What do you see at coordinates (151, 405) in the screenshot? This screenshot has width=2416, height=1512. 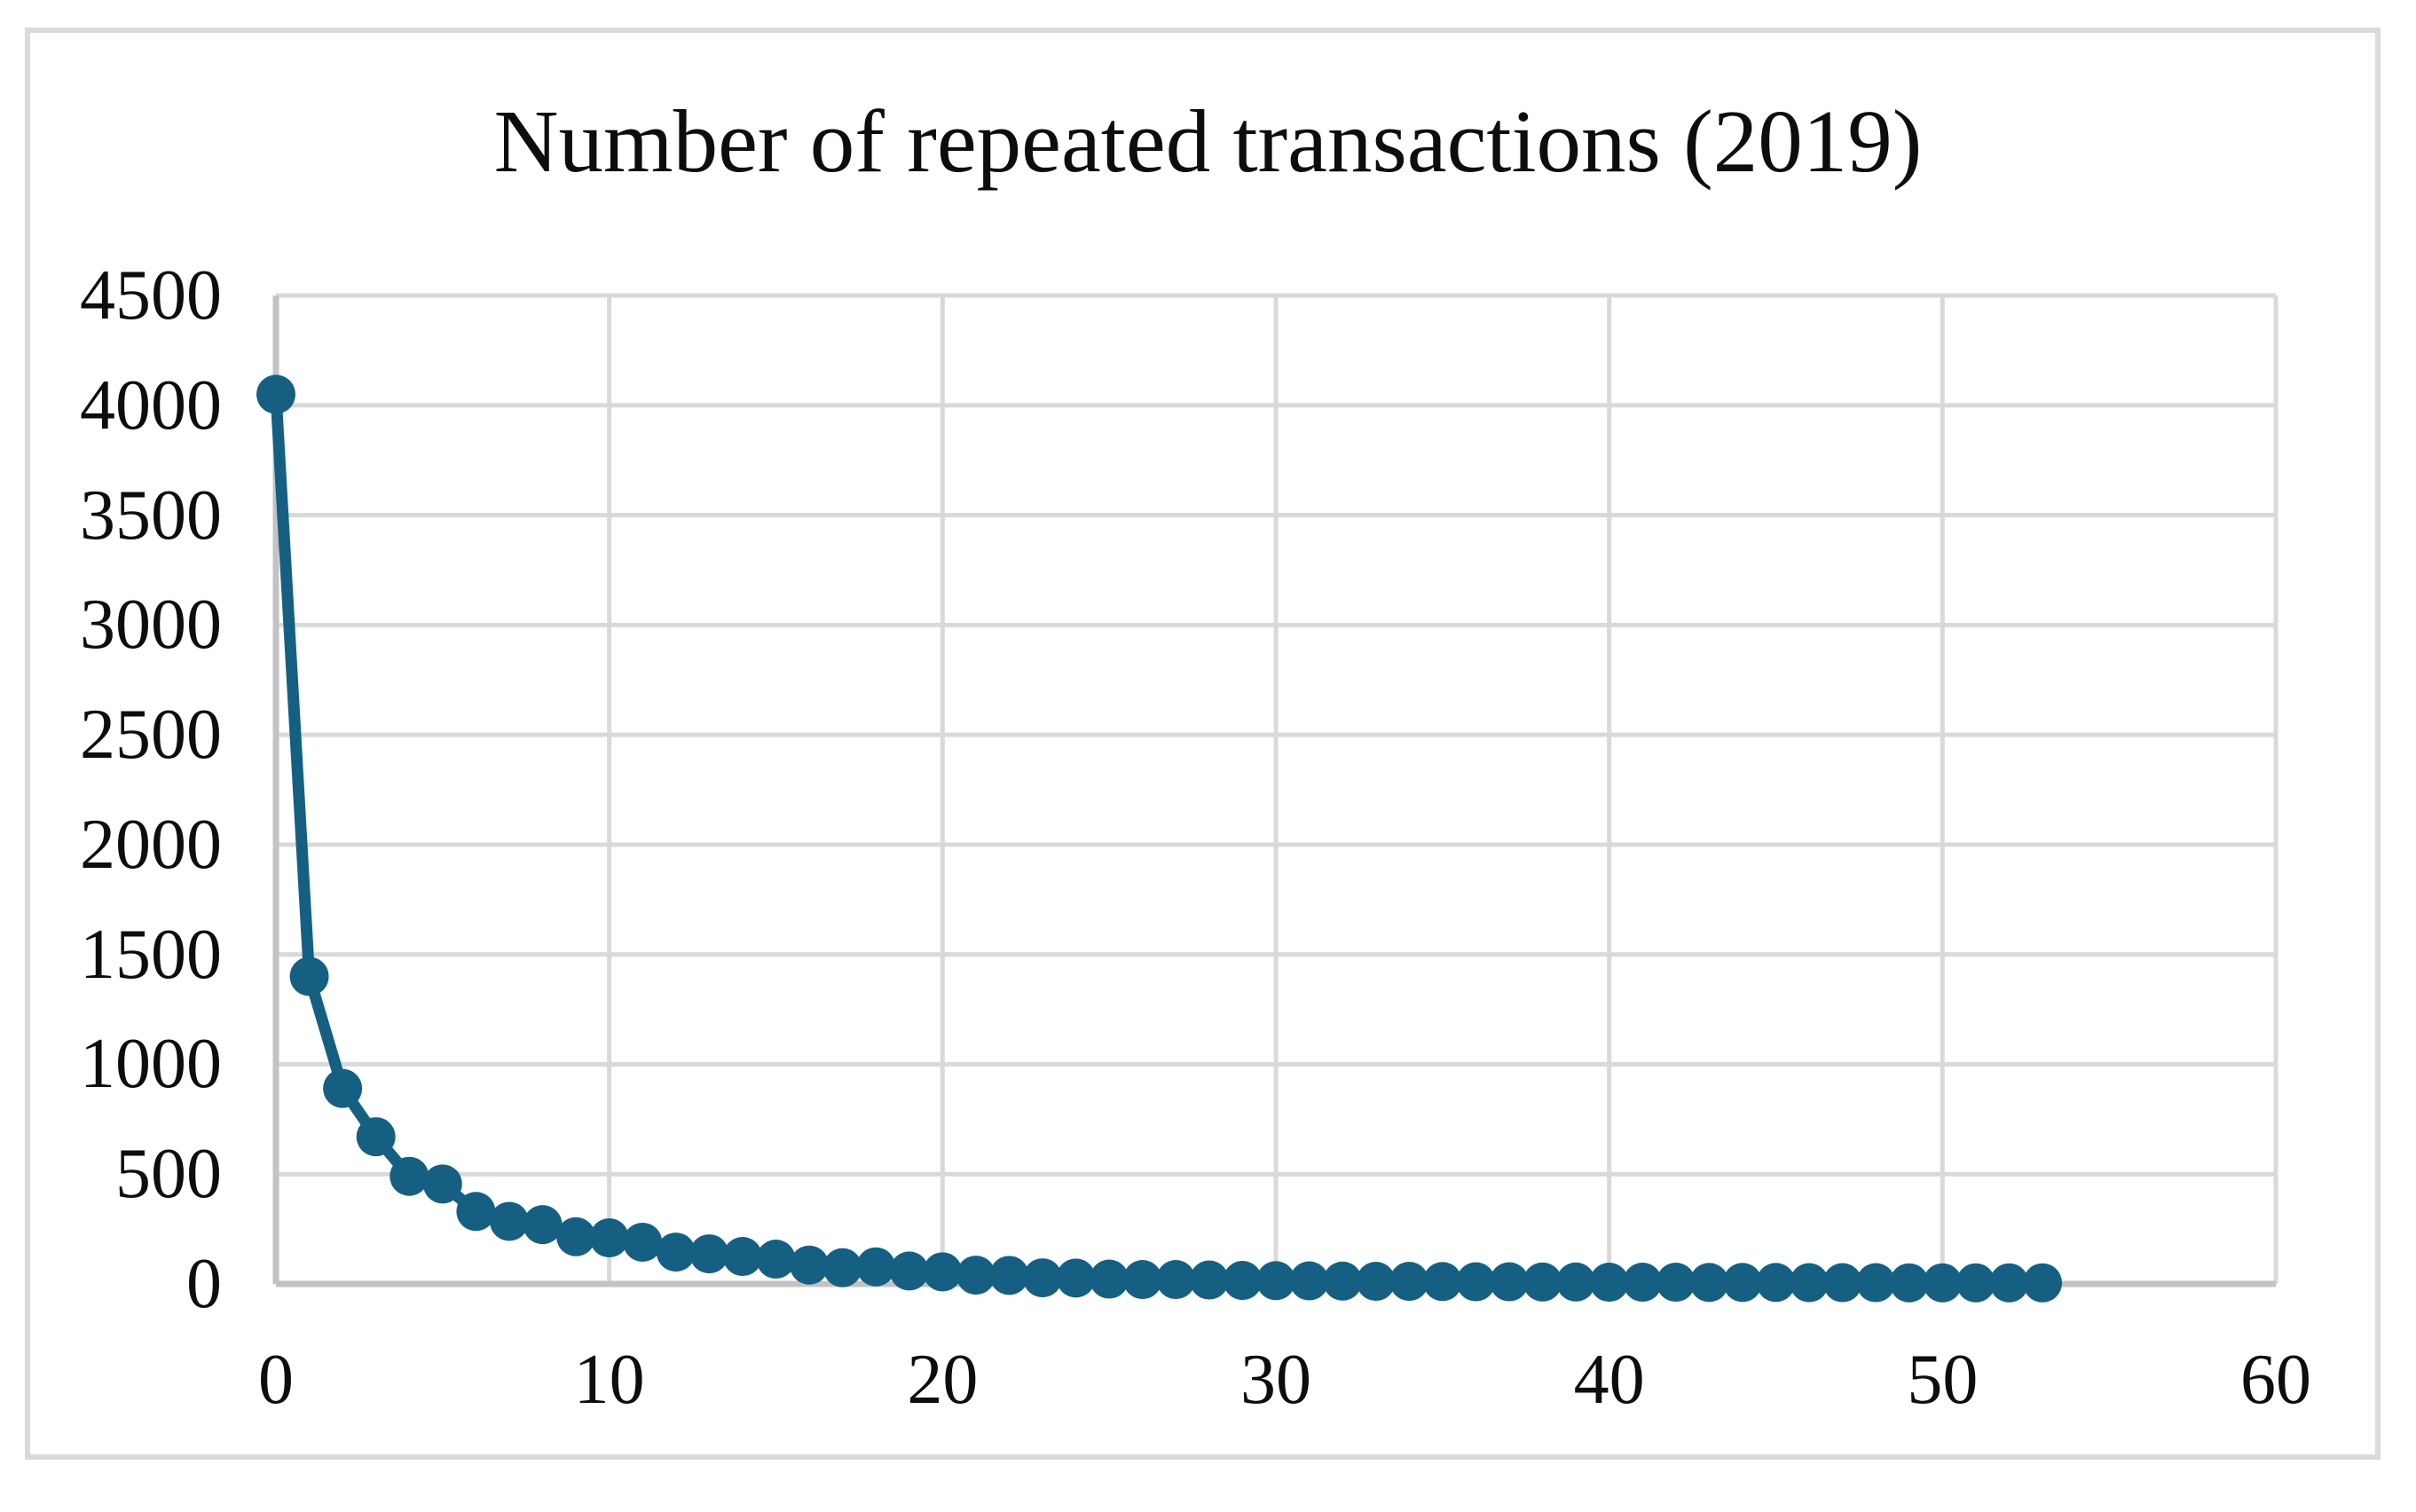 I see `y-axis-tick-label: 4000` at bounding box center [151, 405].